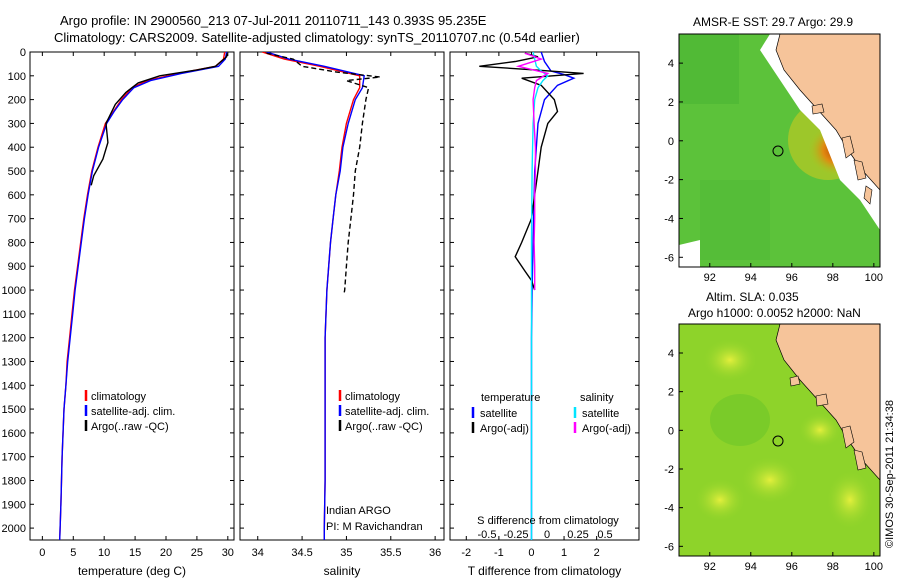 This screenshot has height=580, width=900. I want to click on salinity-xlabel: salinity, so click(342, 571).